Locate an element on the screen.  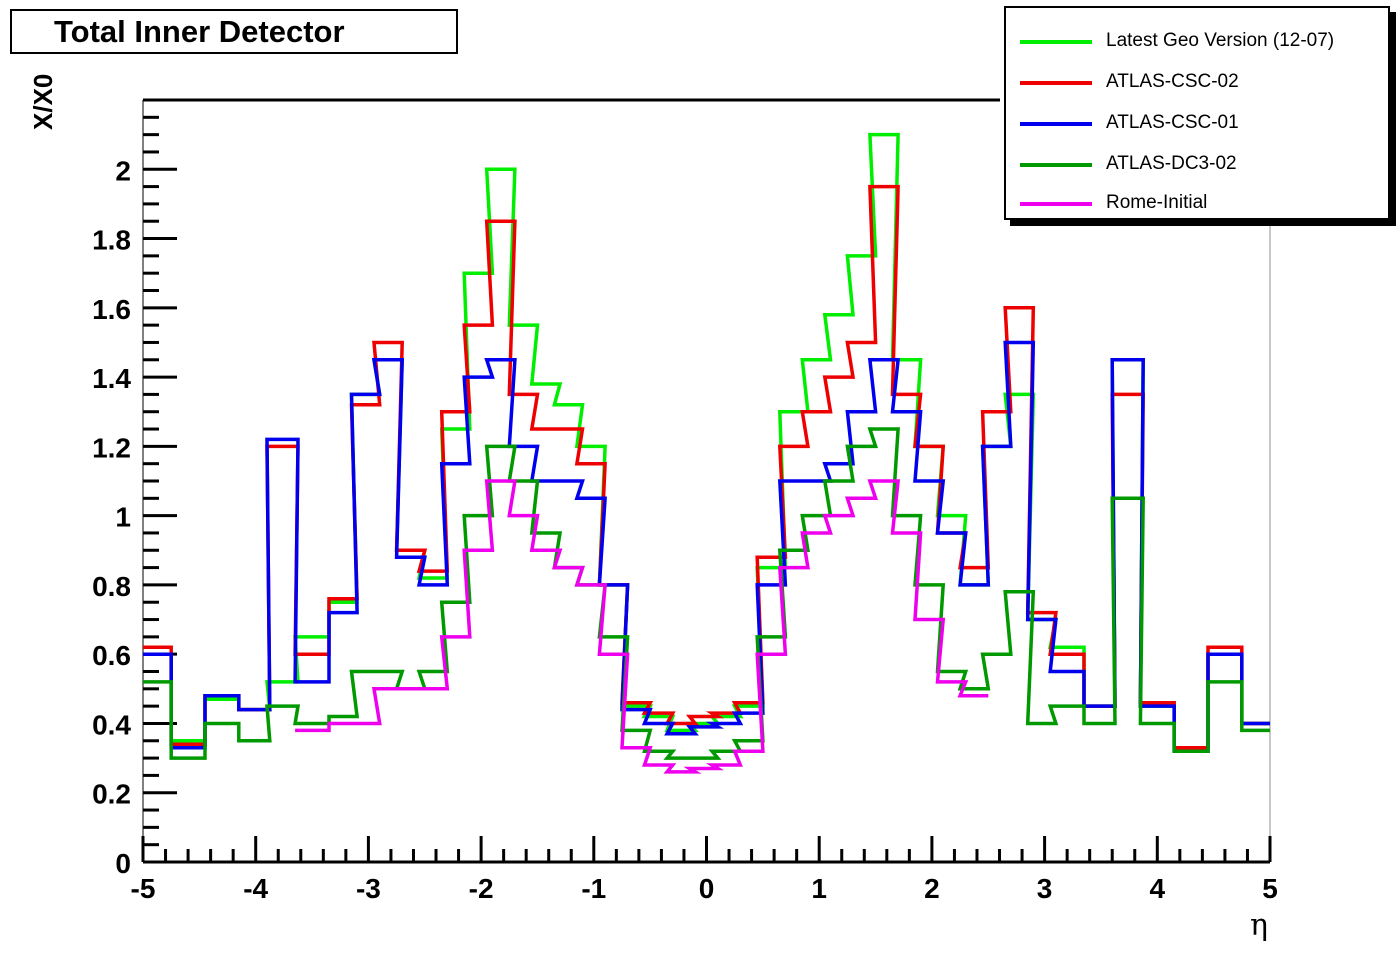
legend-item-series-3: ATLAS-DC3-02 is located at coordinates (1200, 165).